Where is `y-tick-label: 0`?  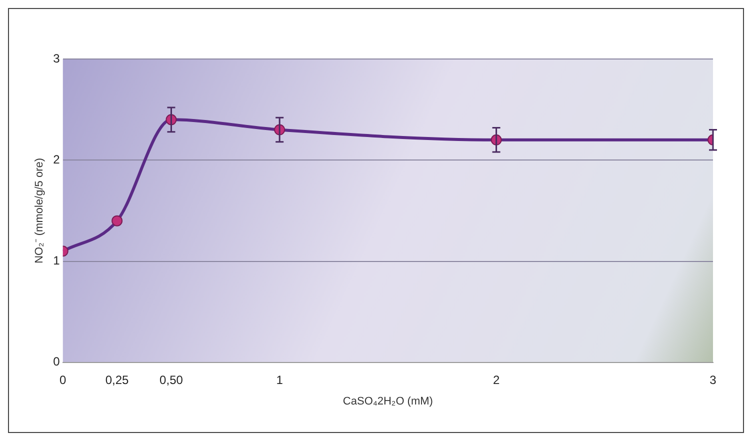 y-tick-label: 0 is located at coordinates (56, 361).